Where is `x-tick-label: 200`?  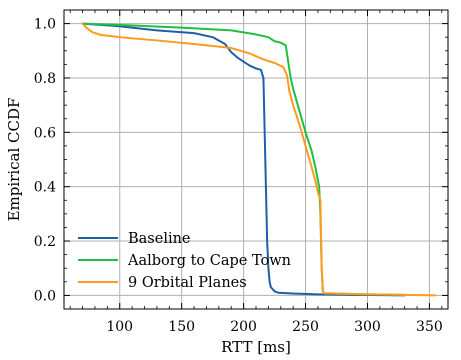 x-tick-label: 200 is located at coordinates (243, 327).